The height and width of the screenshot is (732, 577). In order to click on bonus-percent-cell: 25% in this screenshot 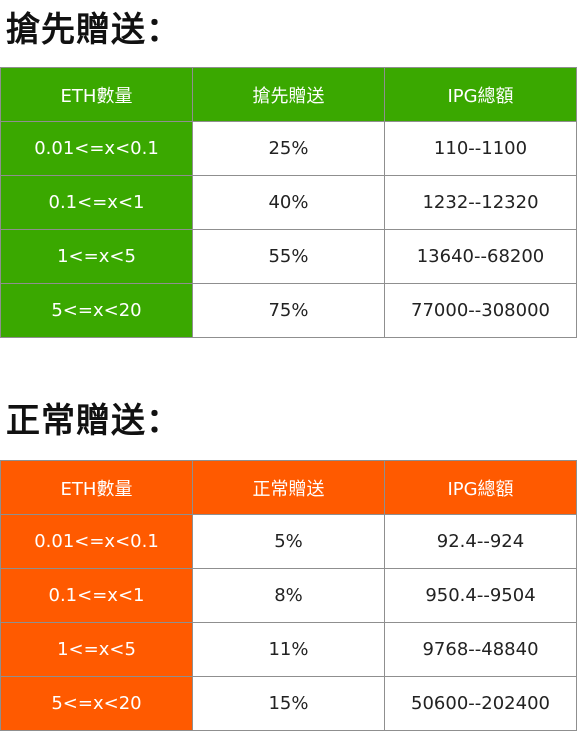, I will do `click(288, 148)`.